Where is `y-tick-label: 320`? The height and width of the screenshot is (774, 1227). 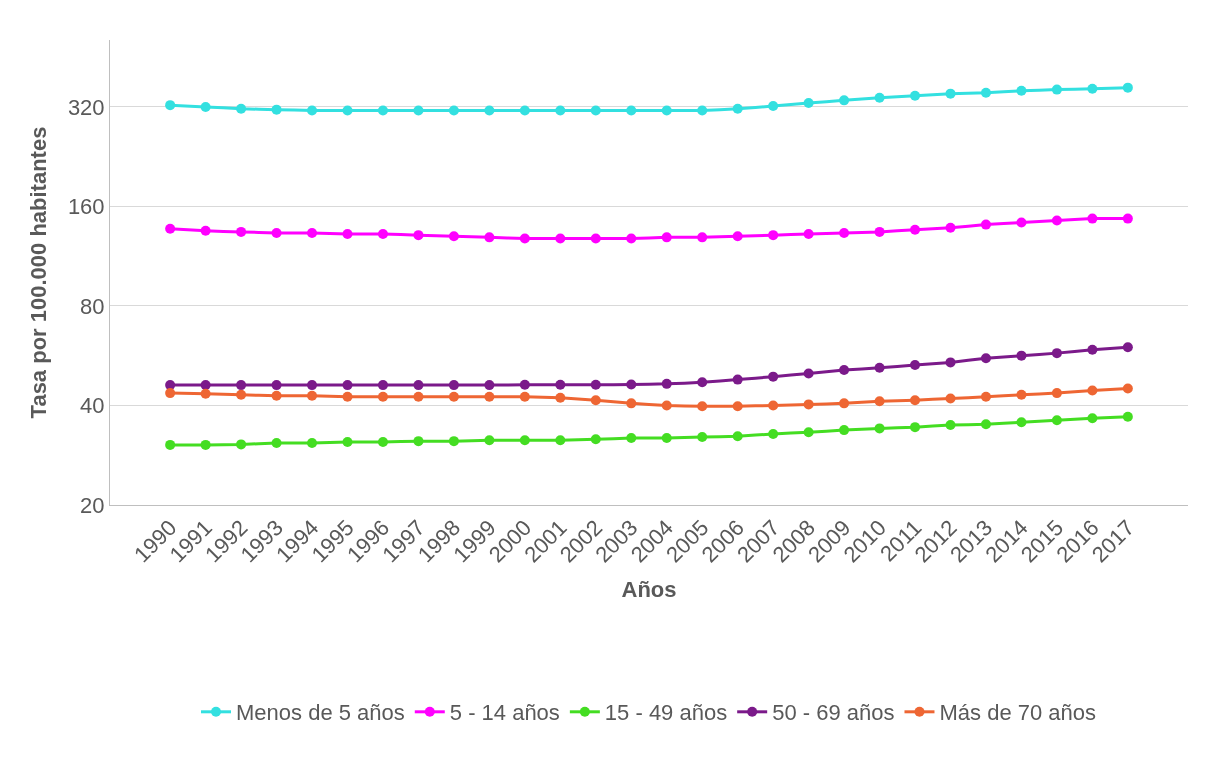 y-tick-label: 320 is located at coordinates (86, 107).